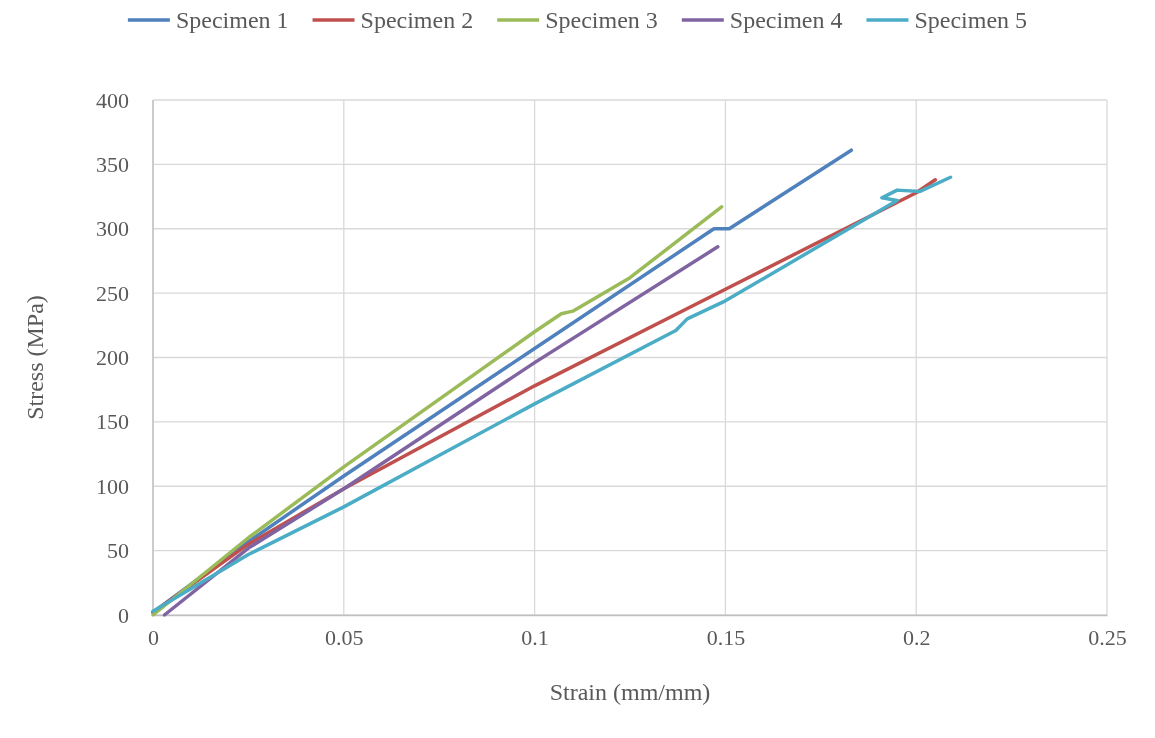 The height and width of the screenshot is (738, 1155). Describe the element at coordinates (112, 164) in the screenshot. I see `y-tick-label: 350` at that location.